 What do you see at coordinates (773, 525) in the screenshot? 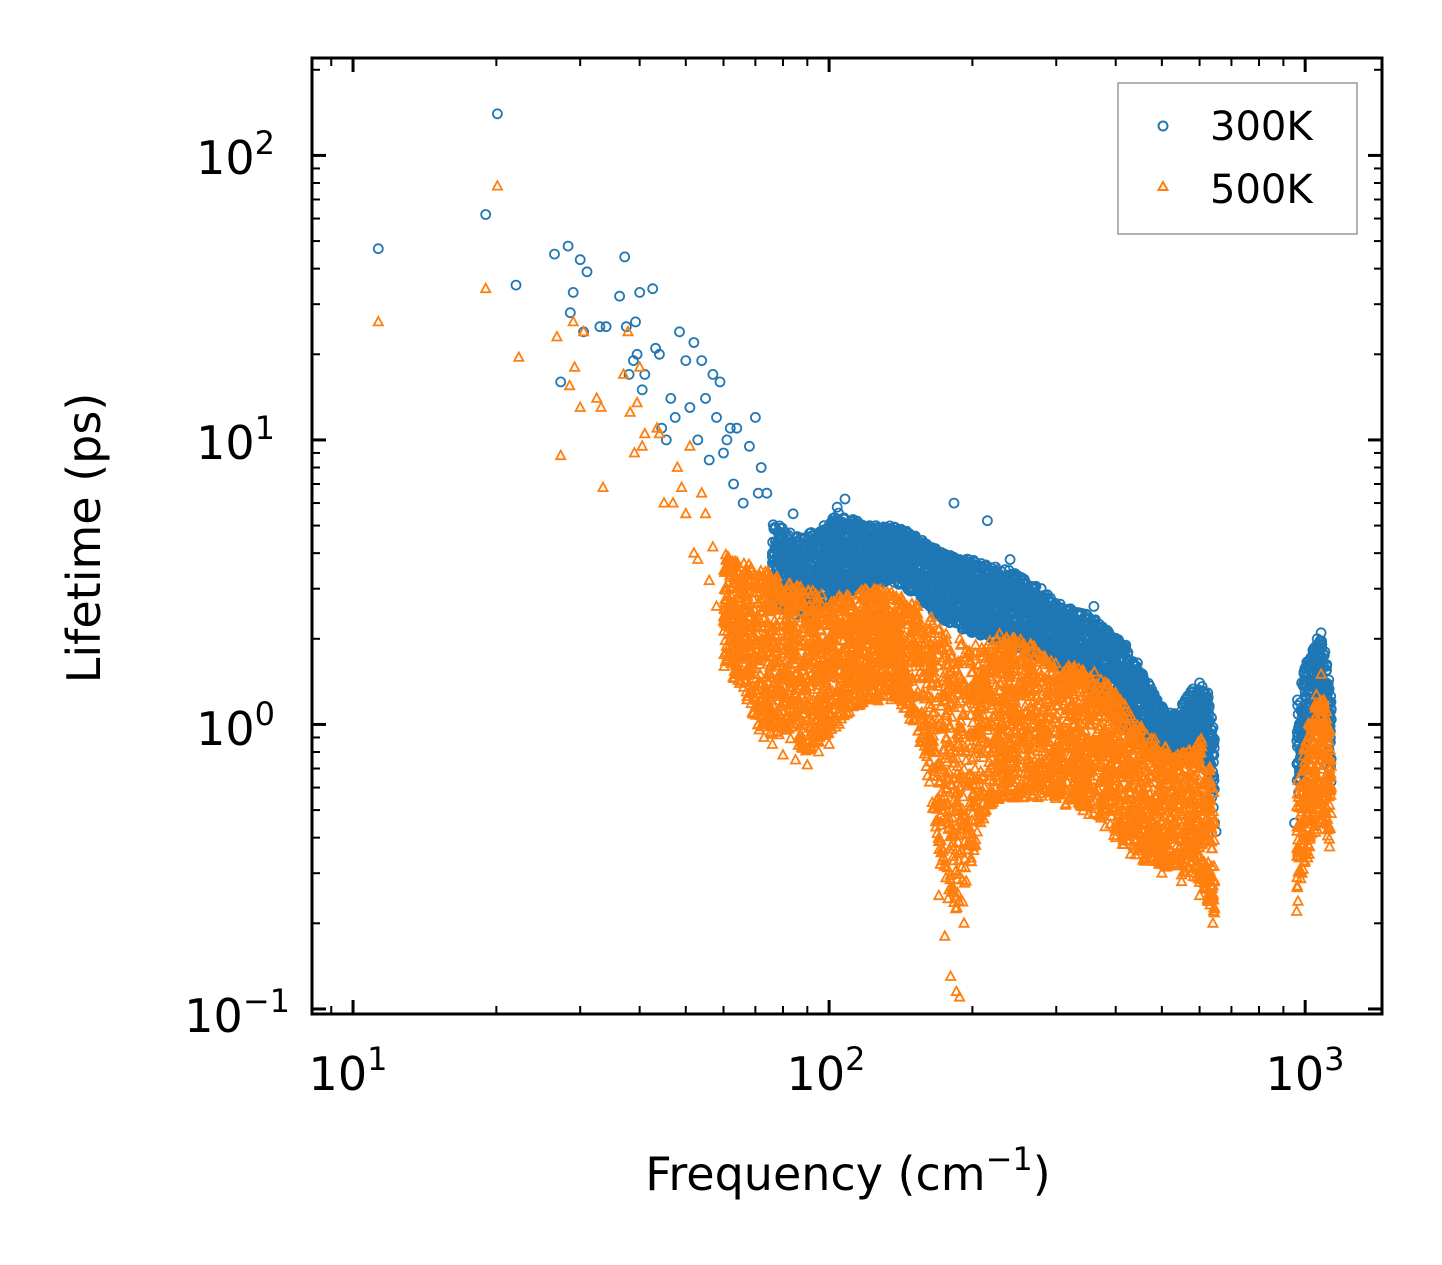
I see `data-point-300k` at bounding box center [773, 525].